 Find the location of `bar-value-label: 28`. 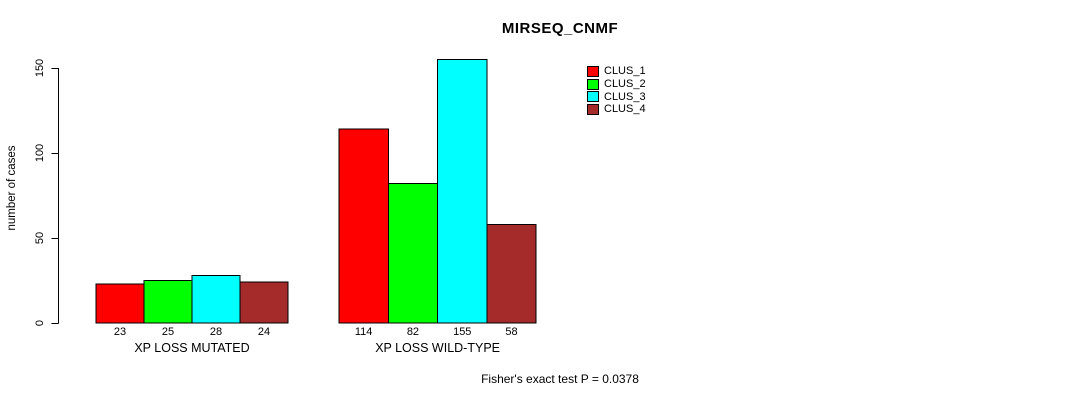

bar-value-label: 28 is located at coordinates (216, 332).